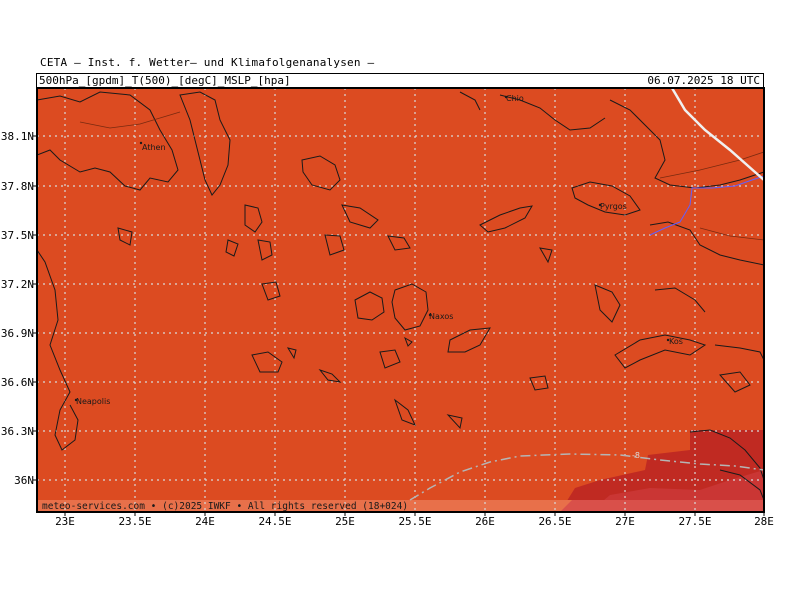  I want to click on lon-label-27: 27E, so click(625, 521).